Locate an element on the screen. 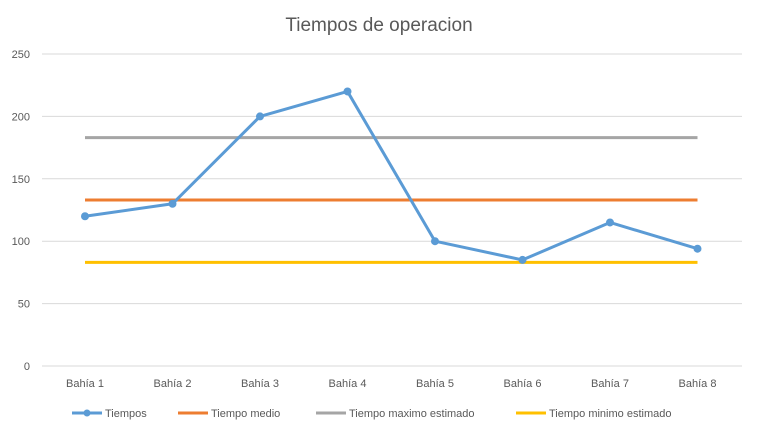 The image size is (758, 440). x-tick-label: Bahía 6 is located at coordinates (523, 384).